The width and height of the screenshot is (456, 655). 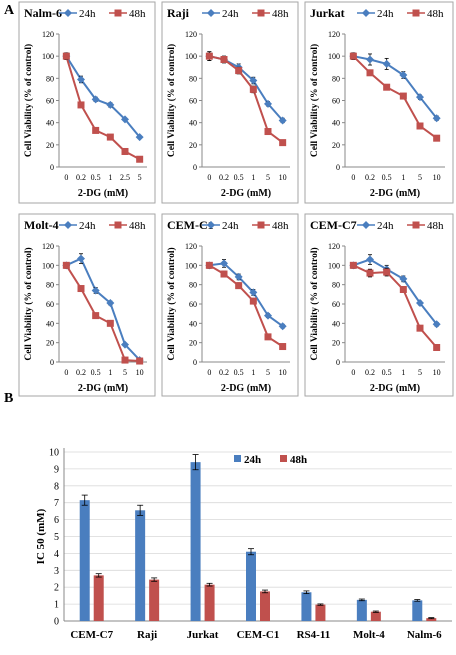 What do you see at coordinates (56, 588) in the screenshot?
I see `y-tick-label: 2` at bounding box center [56, 588].